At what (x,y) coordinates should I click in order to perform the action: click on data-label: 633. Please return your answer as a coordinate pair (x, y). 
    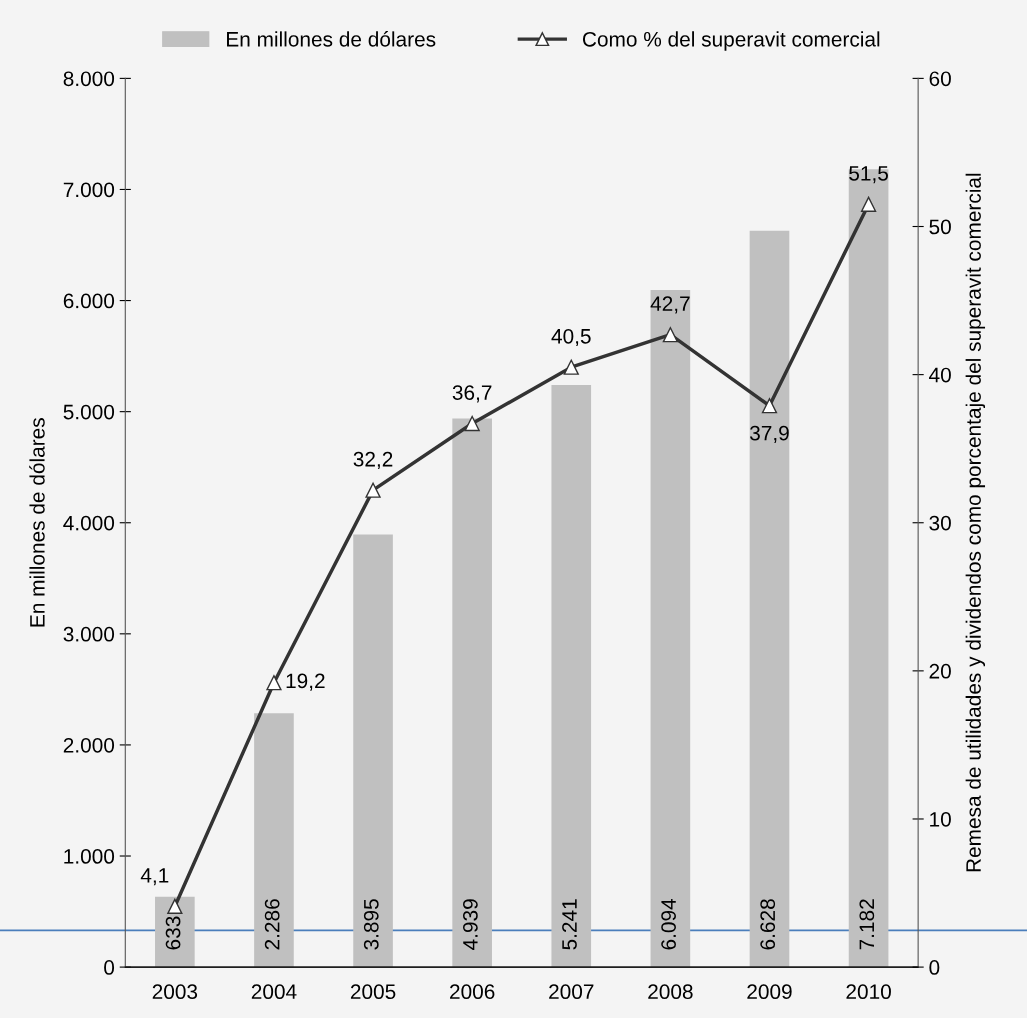
    Looking at the image, I should click on (173, 933).